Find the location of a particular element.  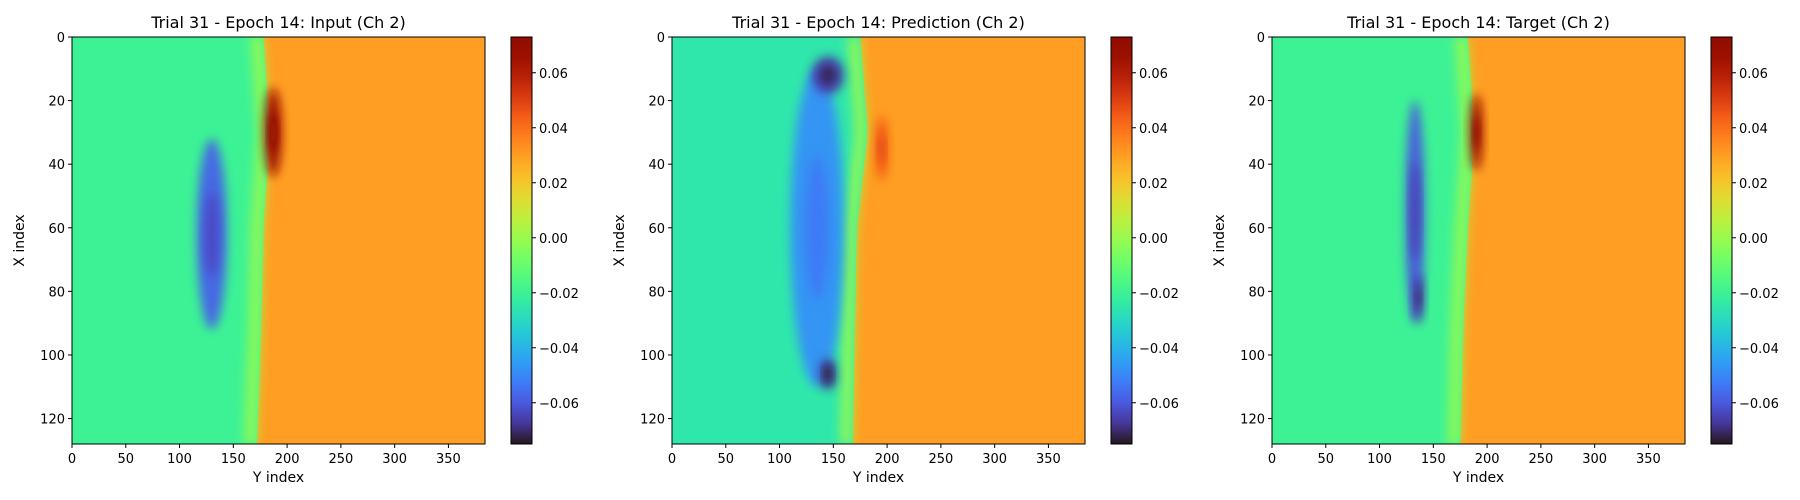

chart-title: Trial 31 - Epoch 14: Target (Ch 2) is located at coordinates (1478, 22).